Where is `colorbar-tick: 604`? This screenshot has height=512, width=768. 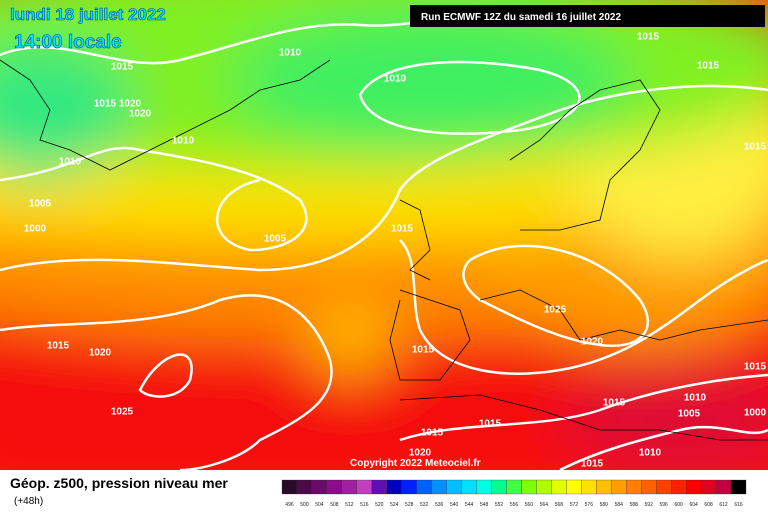
colorbar-tick: 604 is located at coordinates (693, 505).